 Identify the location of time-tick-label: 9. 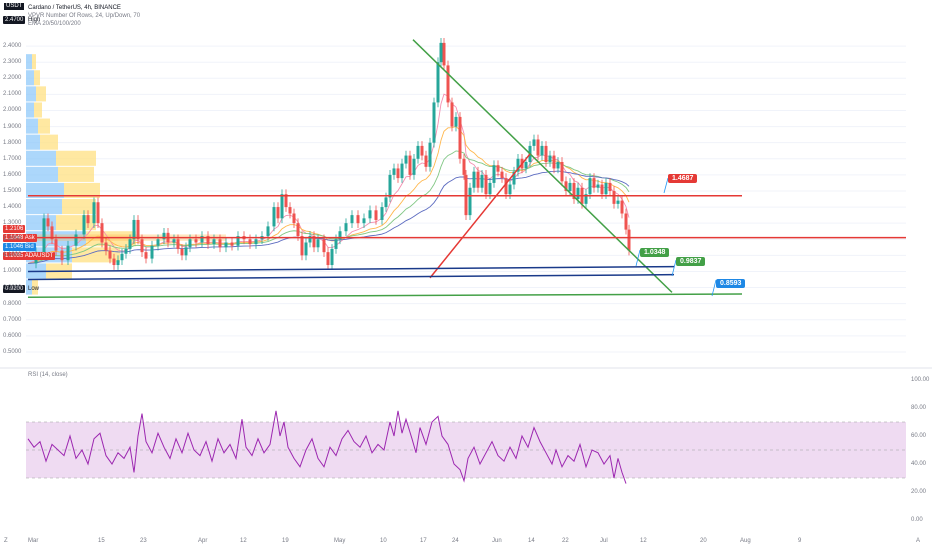
(800, 541).